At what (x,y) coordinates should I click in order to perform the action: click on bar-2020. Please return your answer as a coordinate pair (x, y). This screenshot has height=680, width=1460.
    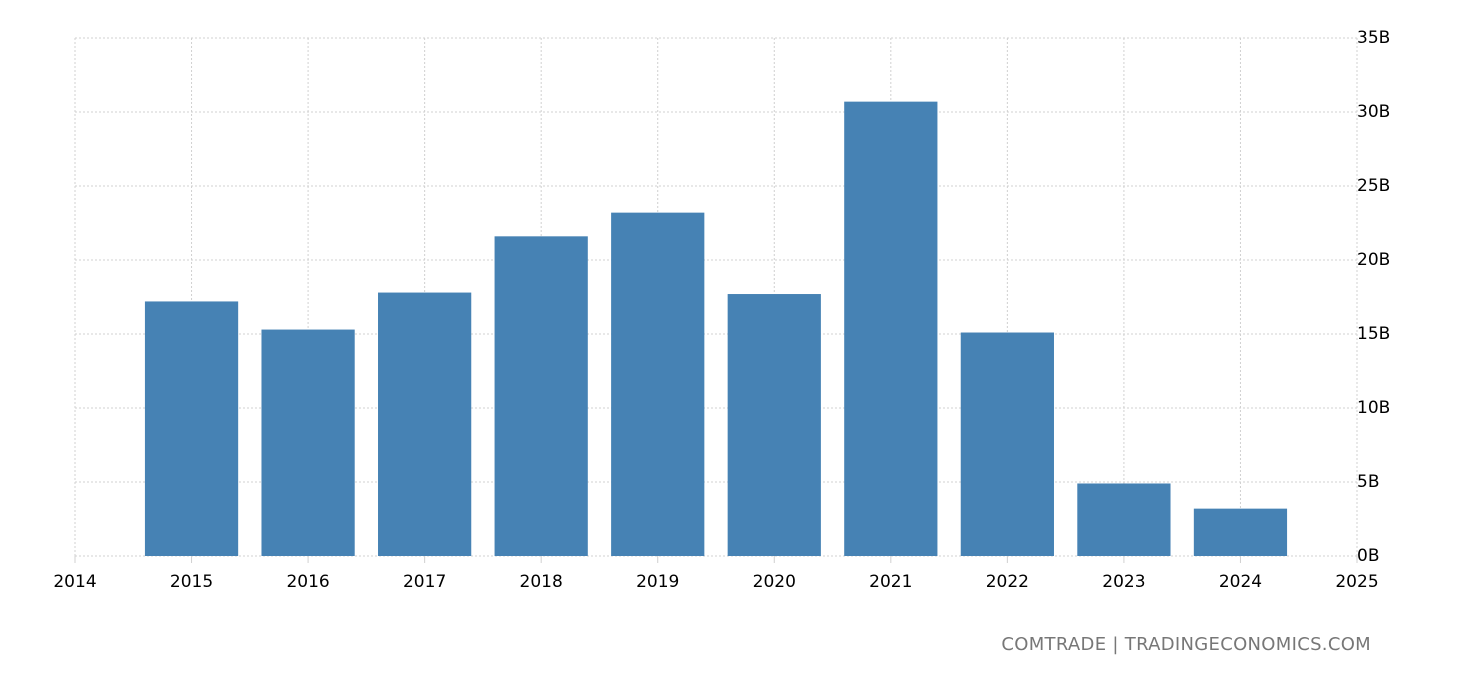
    Looking at the image, I should click on (774, 425).